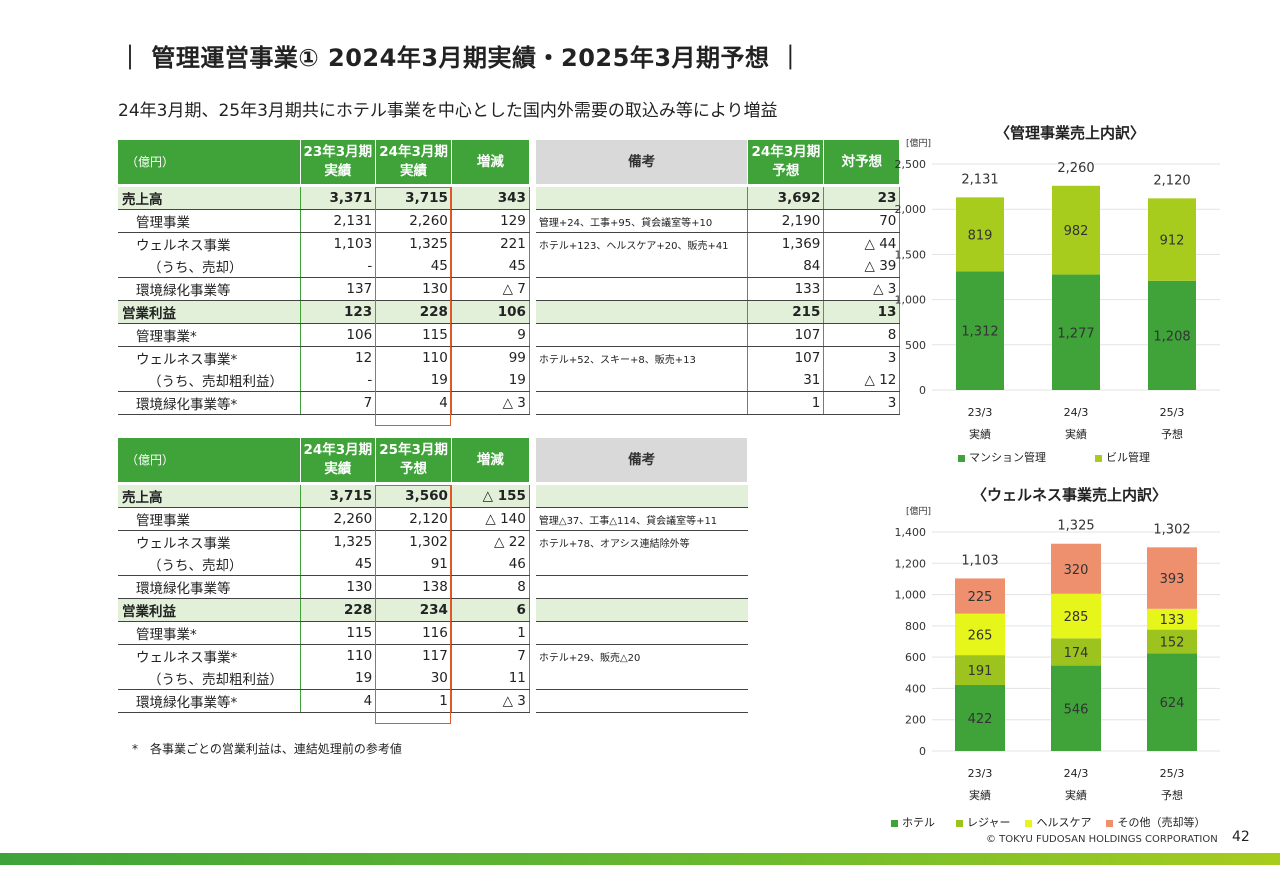 Image resolution: width=1280 pixels, height=886 pixels. What do you see at coordinates (490, 541) in the screenshot?
I see `cell-diff: △ 22` at bounding box center [490, 541].